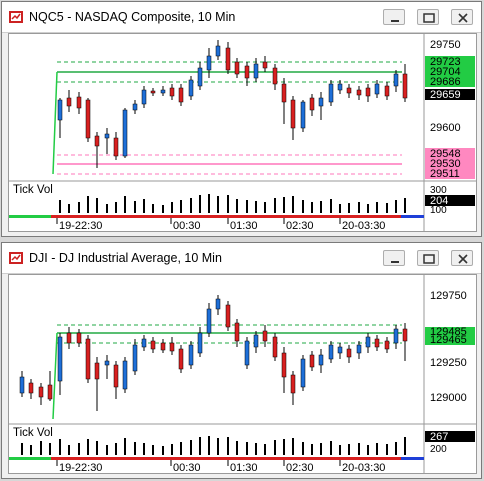 The image size is (484, 481). Describe the element at coordinates (241, 258) in the screenshot. I see `title-bar: DJI - DJ Industrial Average, 10 Min` at that location.